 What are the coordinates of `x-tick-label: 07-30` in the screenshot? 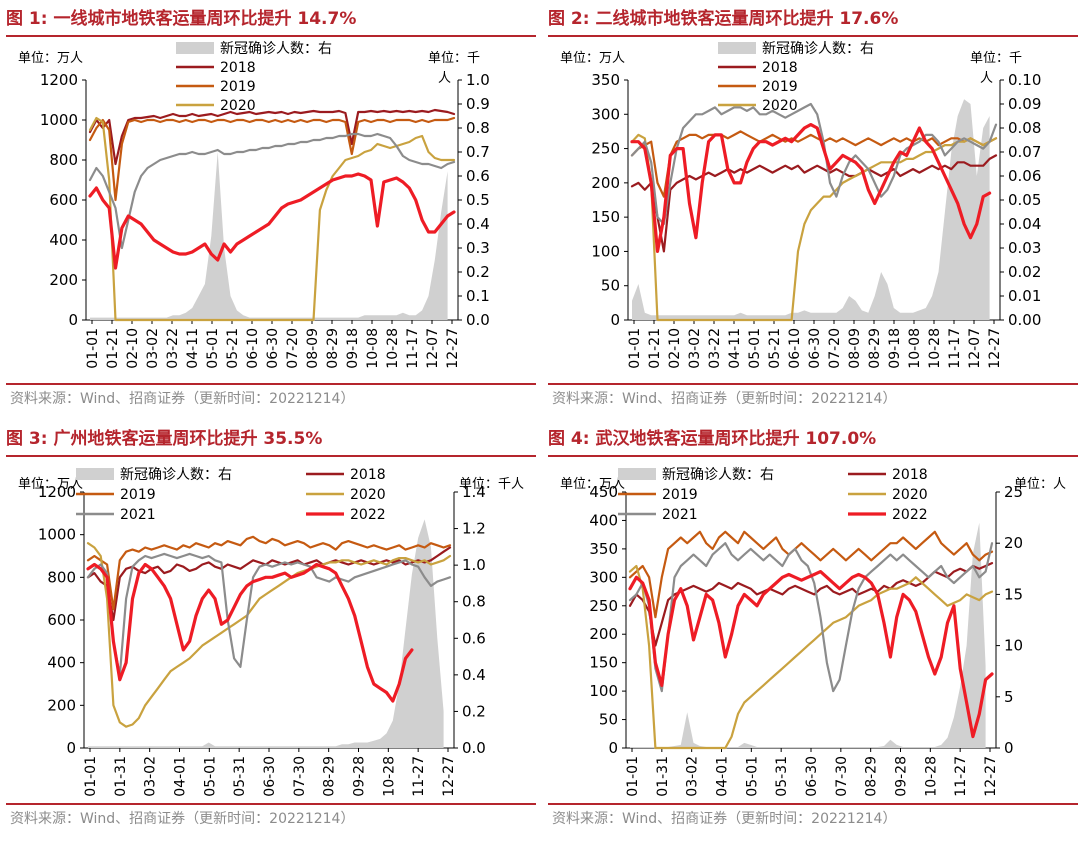 It's located at (842, 776).